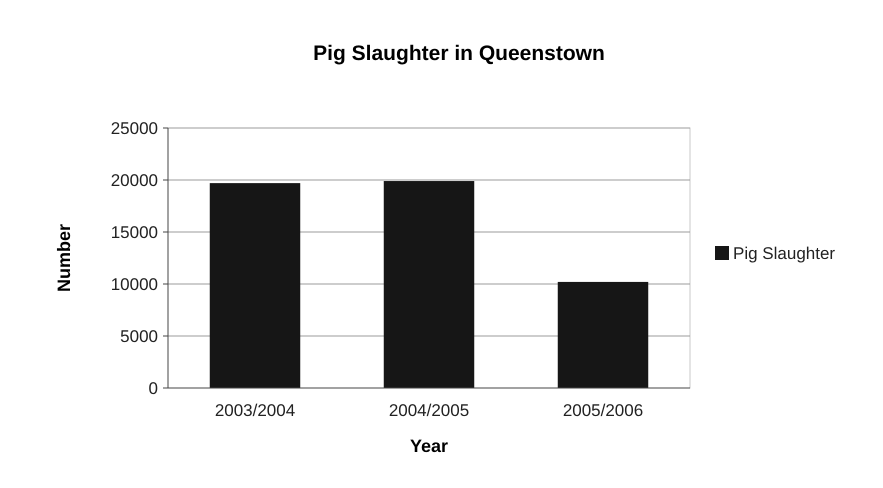 Image resolution: width=883 pixels, height=488 pixels. I want to click on legend-label: Pig Slaughter, so click(784, 253).